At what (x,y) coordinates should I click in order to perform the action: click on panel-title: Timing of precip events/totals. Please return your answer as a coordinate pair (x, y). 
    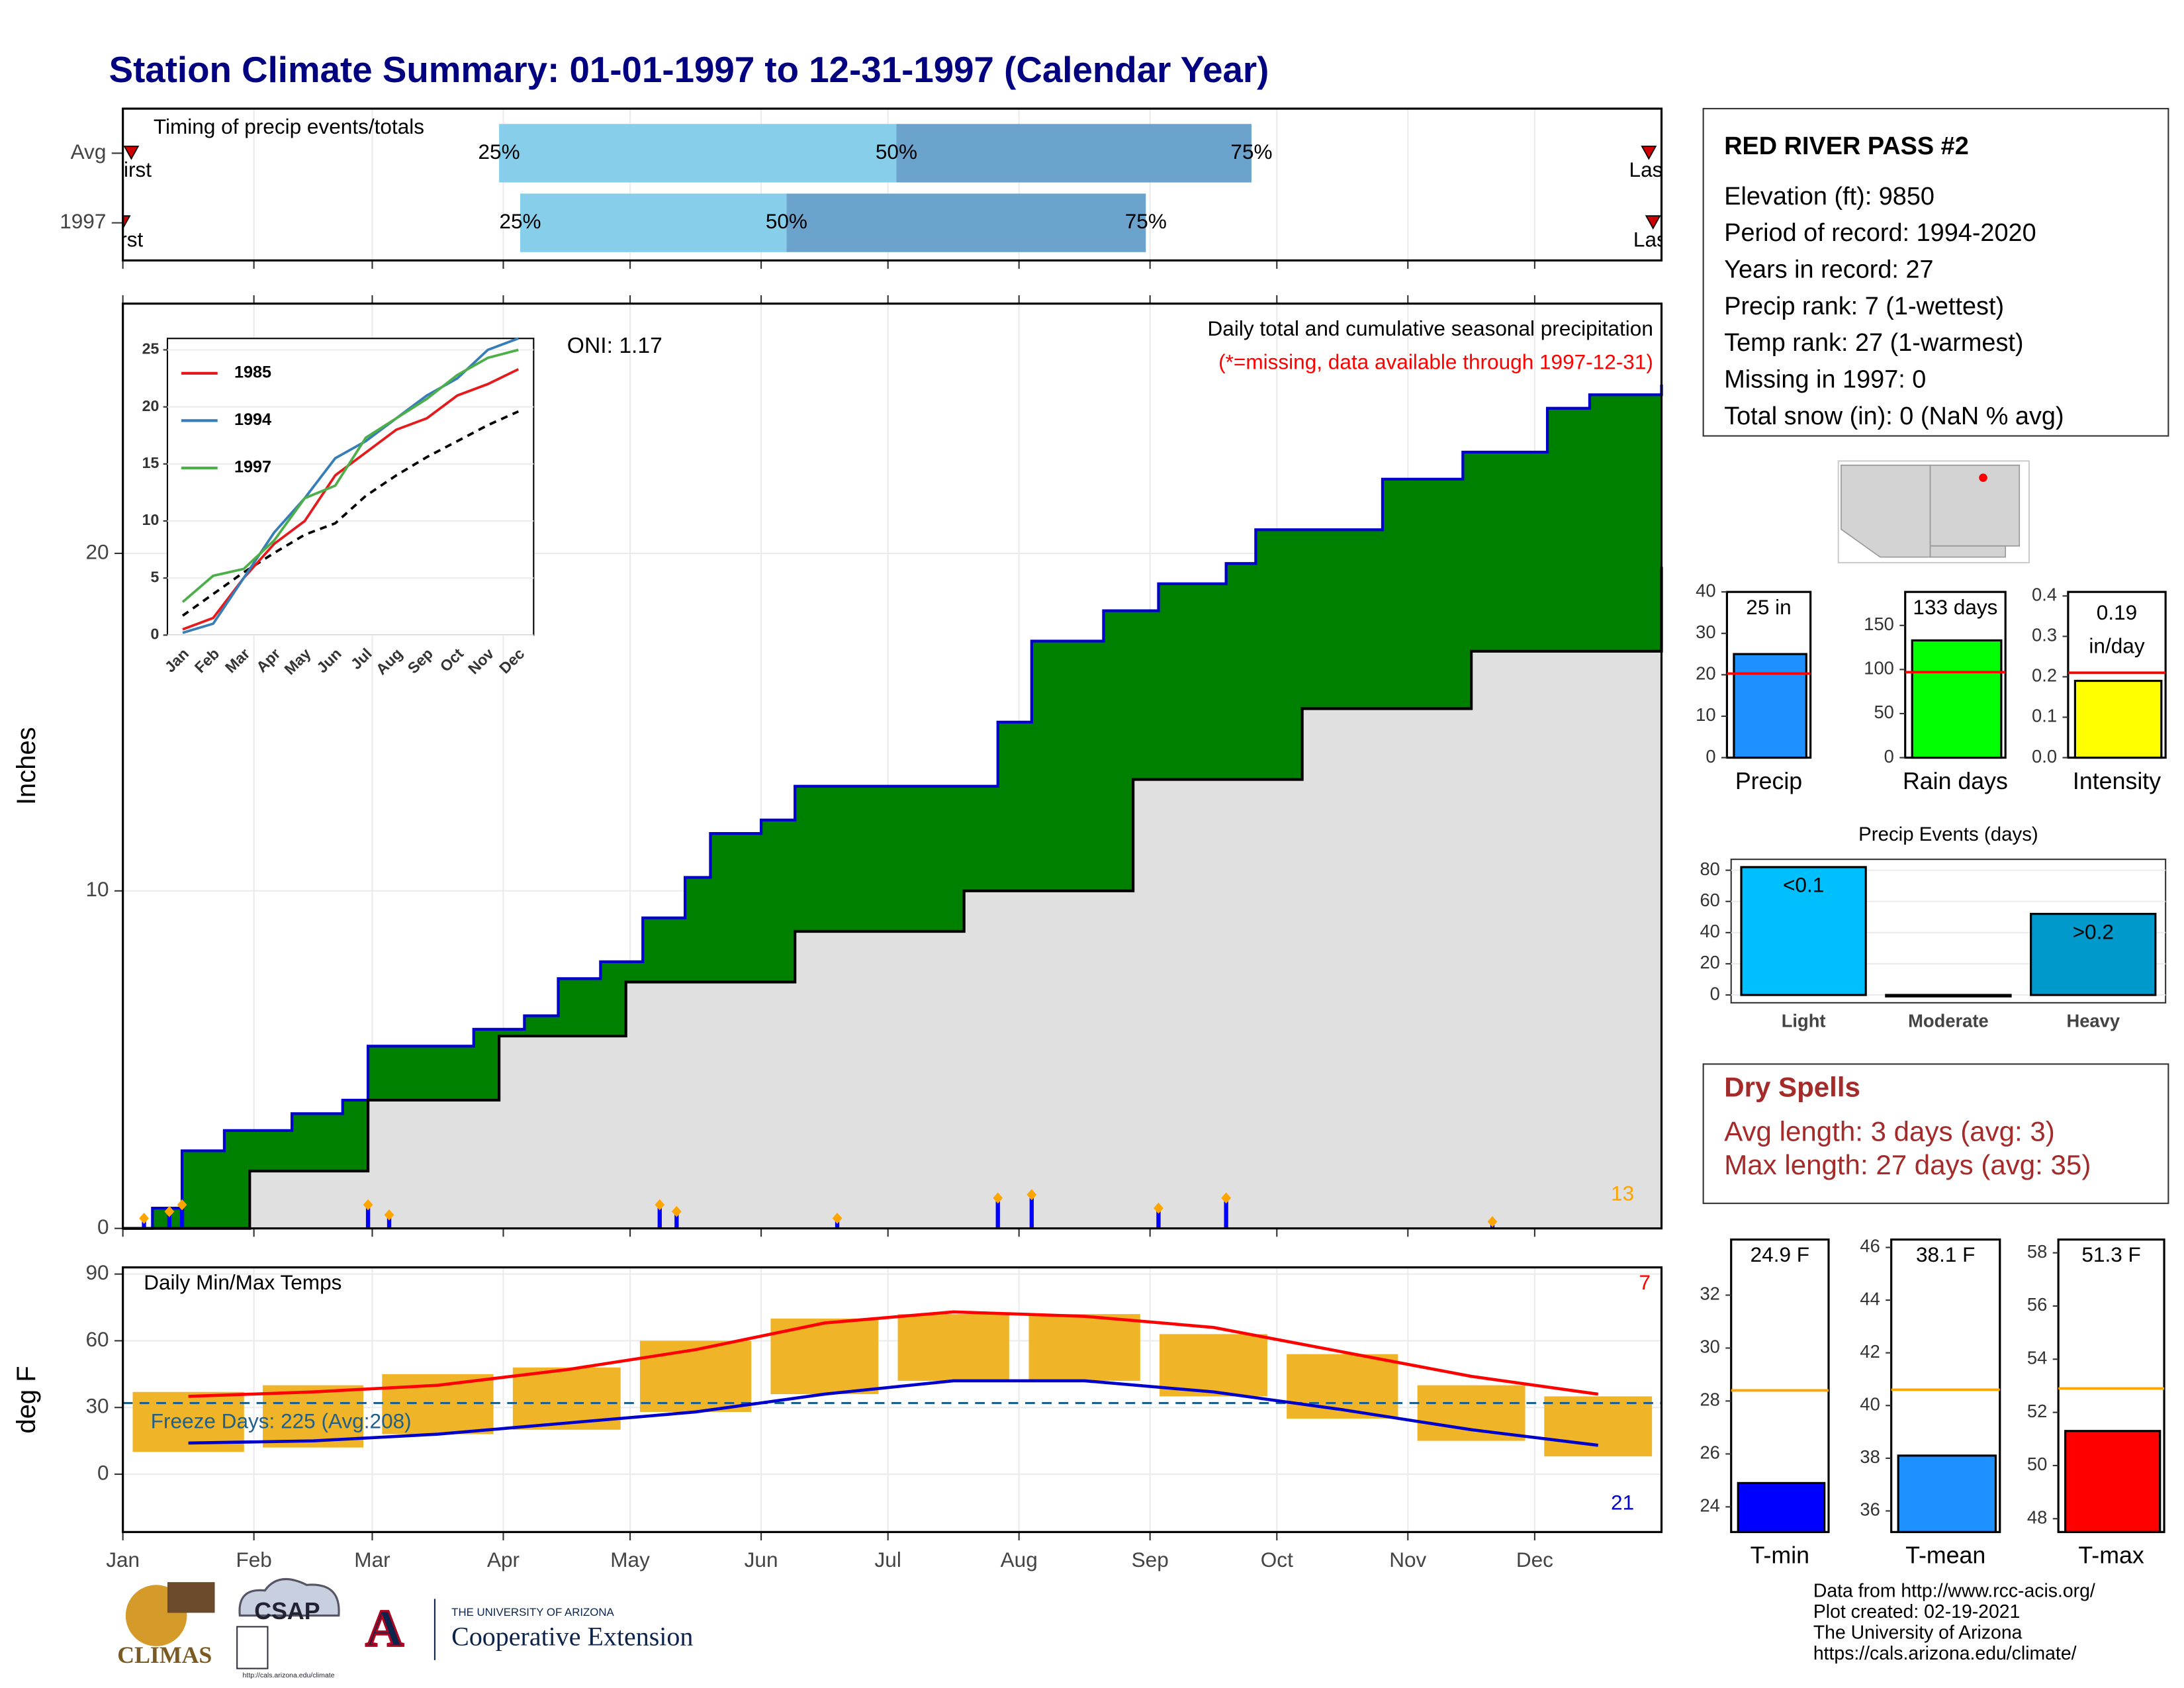
    Looking at the image, I should click on (289, 126).